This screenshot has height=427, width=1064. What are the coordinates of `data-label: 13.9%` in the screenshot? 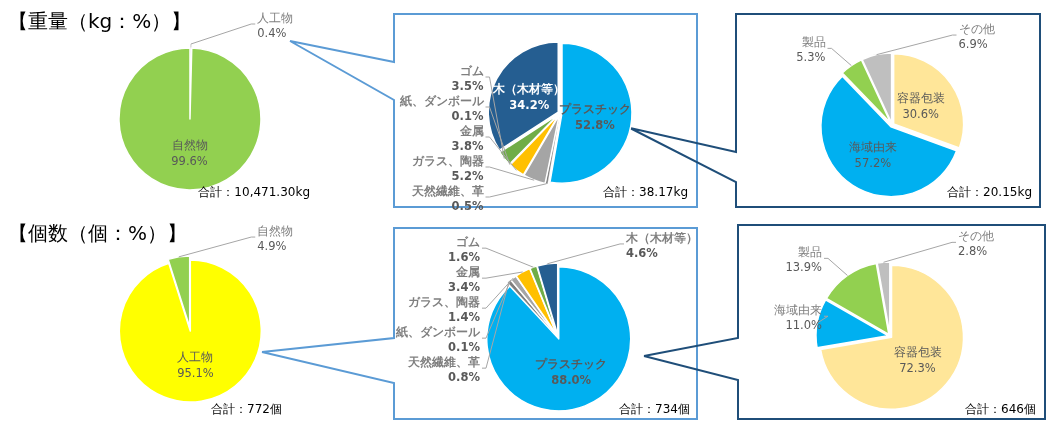 It's located at (804, 267).